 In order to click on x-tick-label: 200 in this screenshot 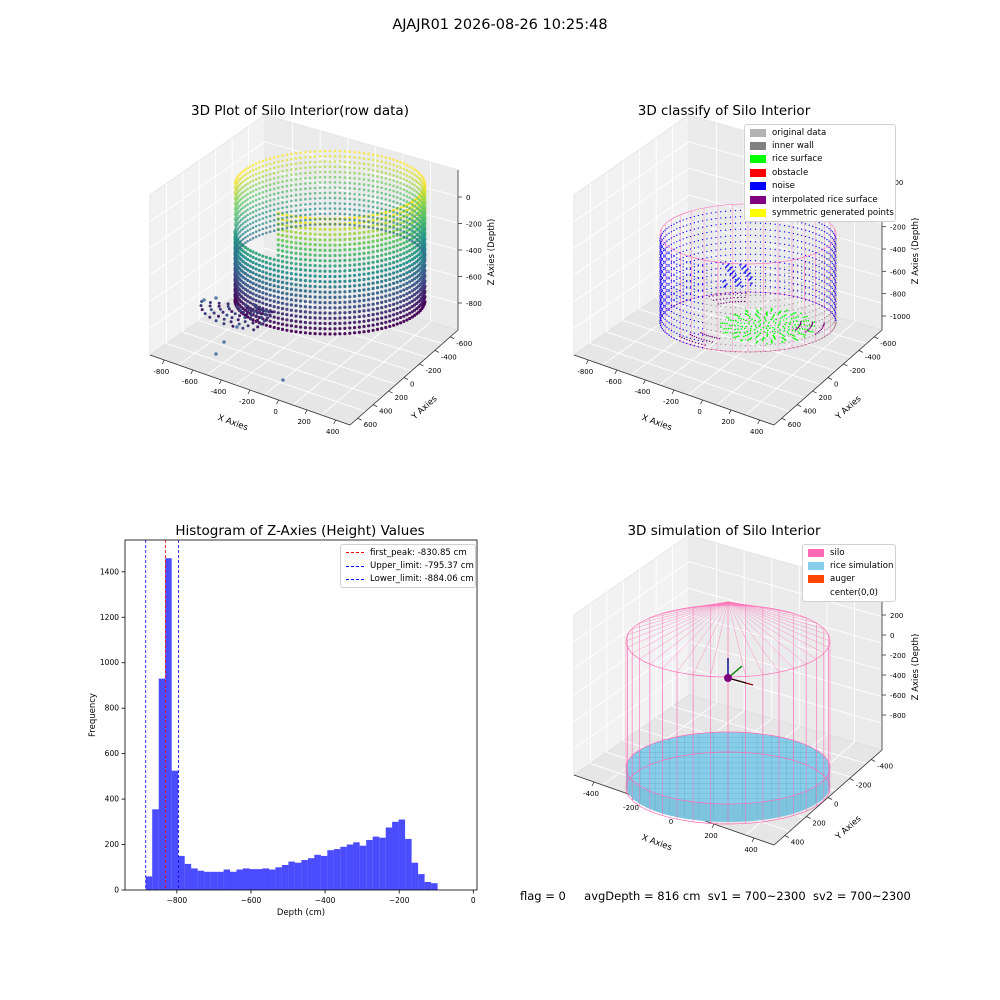, I will do `click(710, 836)`.